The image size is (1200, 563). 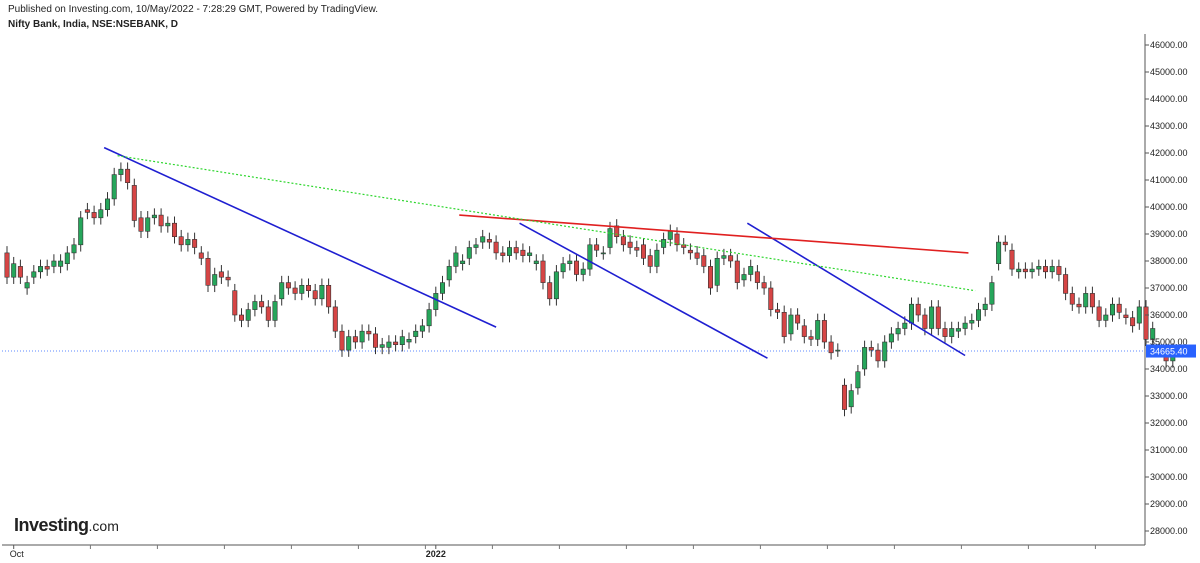 What do you see at coordinates (1169, 369) in the screenshot?
I see `price-tick-label: 34000.00` at bounding box center [1169, 369].